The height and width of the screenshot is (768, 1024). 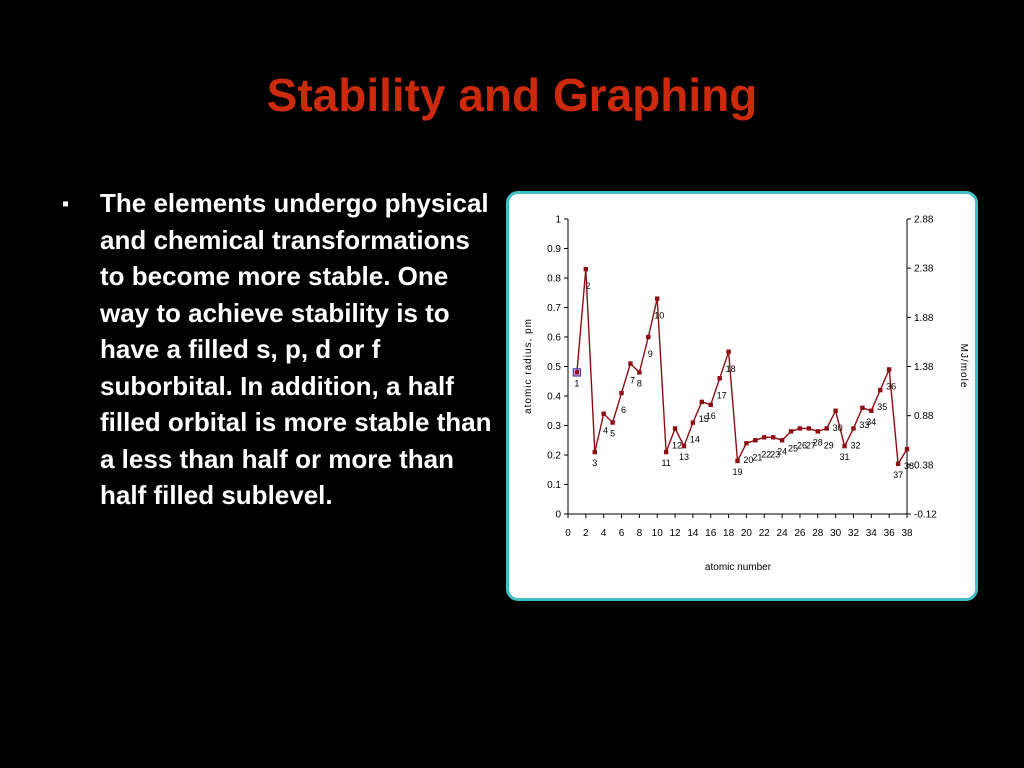 I want to click on point-label: 36, so click(x=891, y=386).